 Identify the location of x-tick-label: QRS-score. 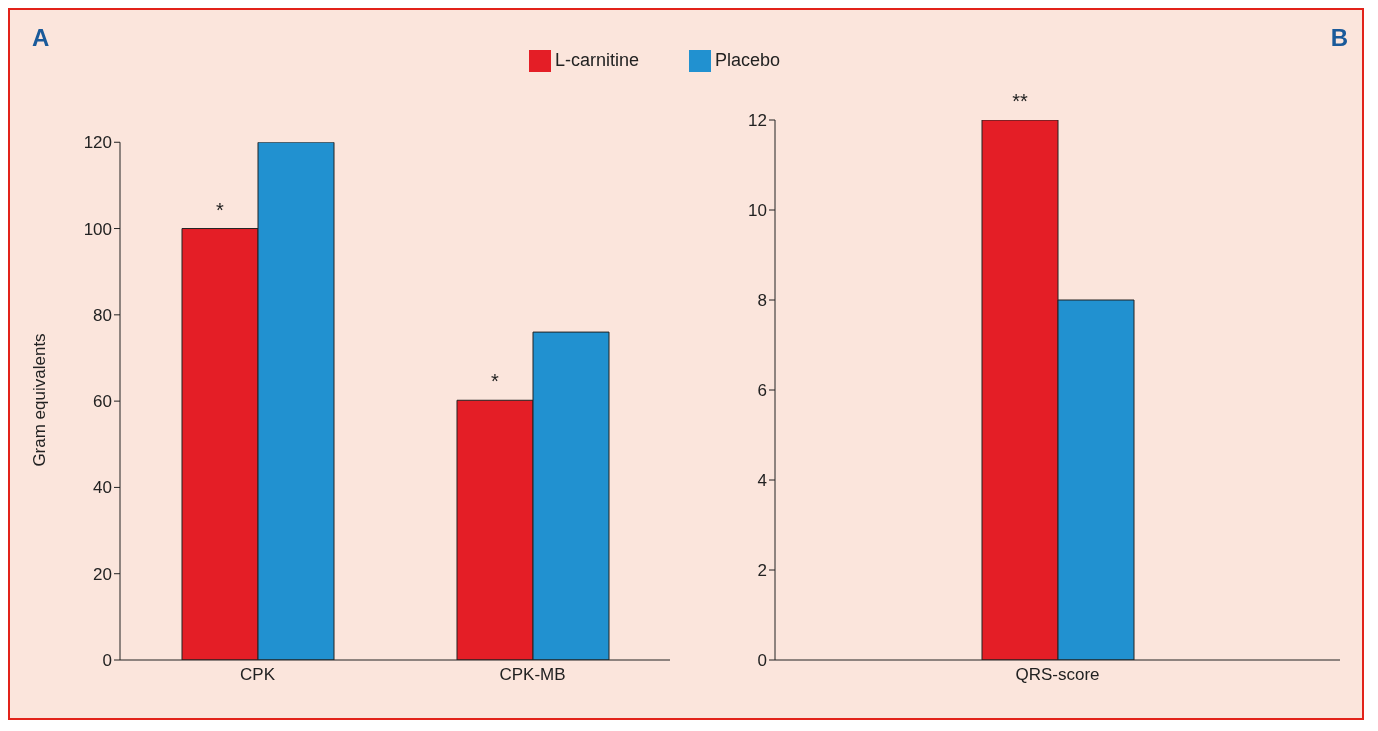
(1057, 675).